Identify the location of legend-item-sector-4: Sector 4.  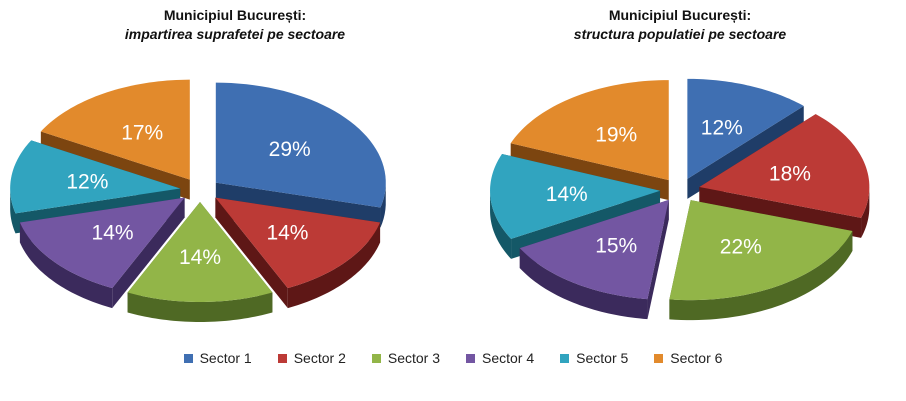
(500, 358).